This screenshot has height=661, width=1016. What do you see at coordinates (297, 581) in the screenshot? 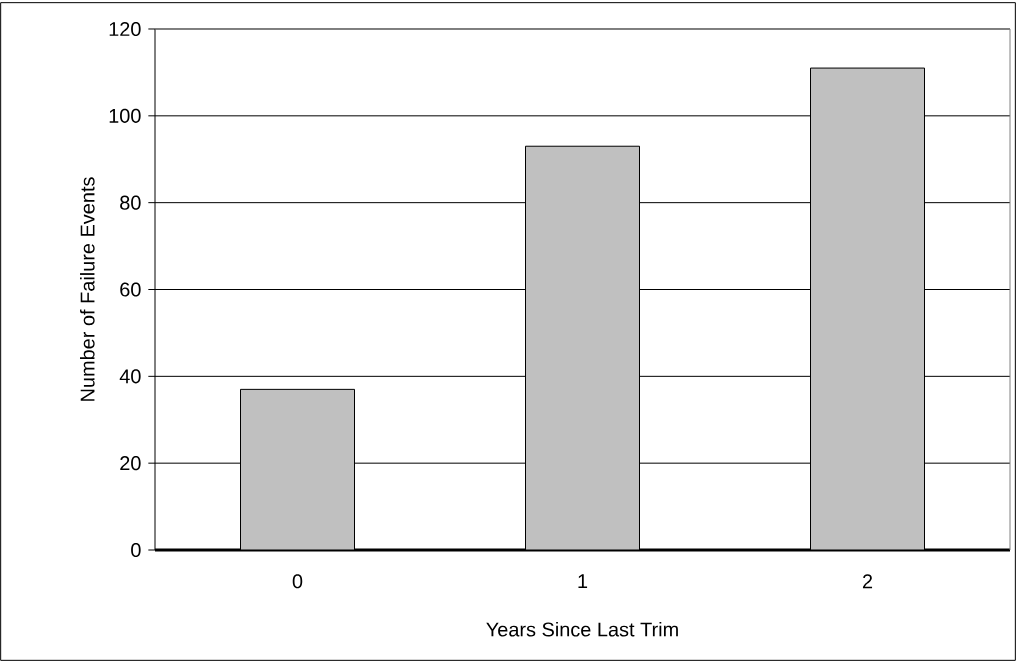
I see `x-tick-label: 0` at bounding box center [297, 581].